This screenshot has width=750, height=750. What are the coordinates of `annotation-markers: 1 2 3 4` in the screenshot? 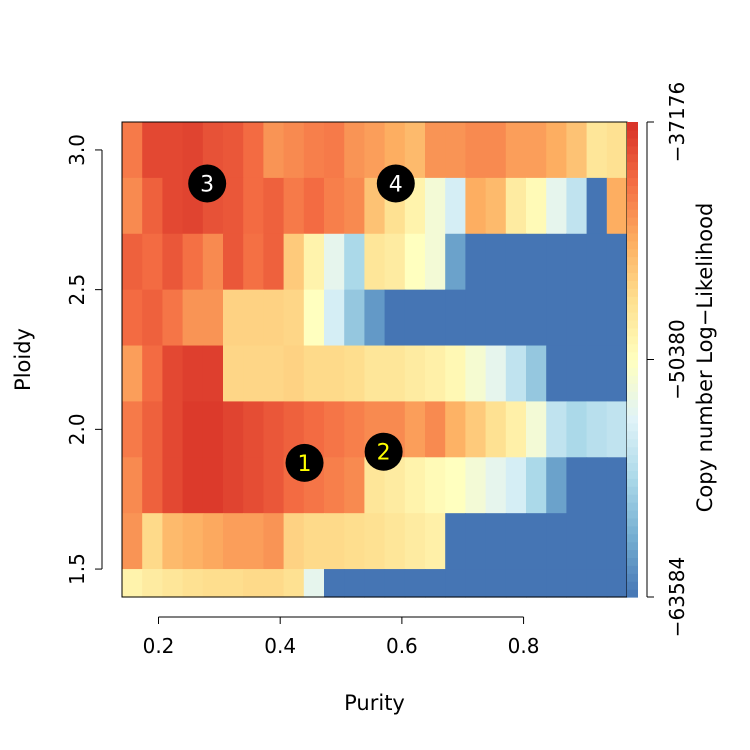 It's located at (301, 323).